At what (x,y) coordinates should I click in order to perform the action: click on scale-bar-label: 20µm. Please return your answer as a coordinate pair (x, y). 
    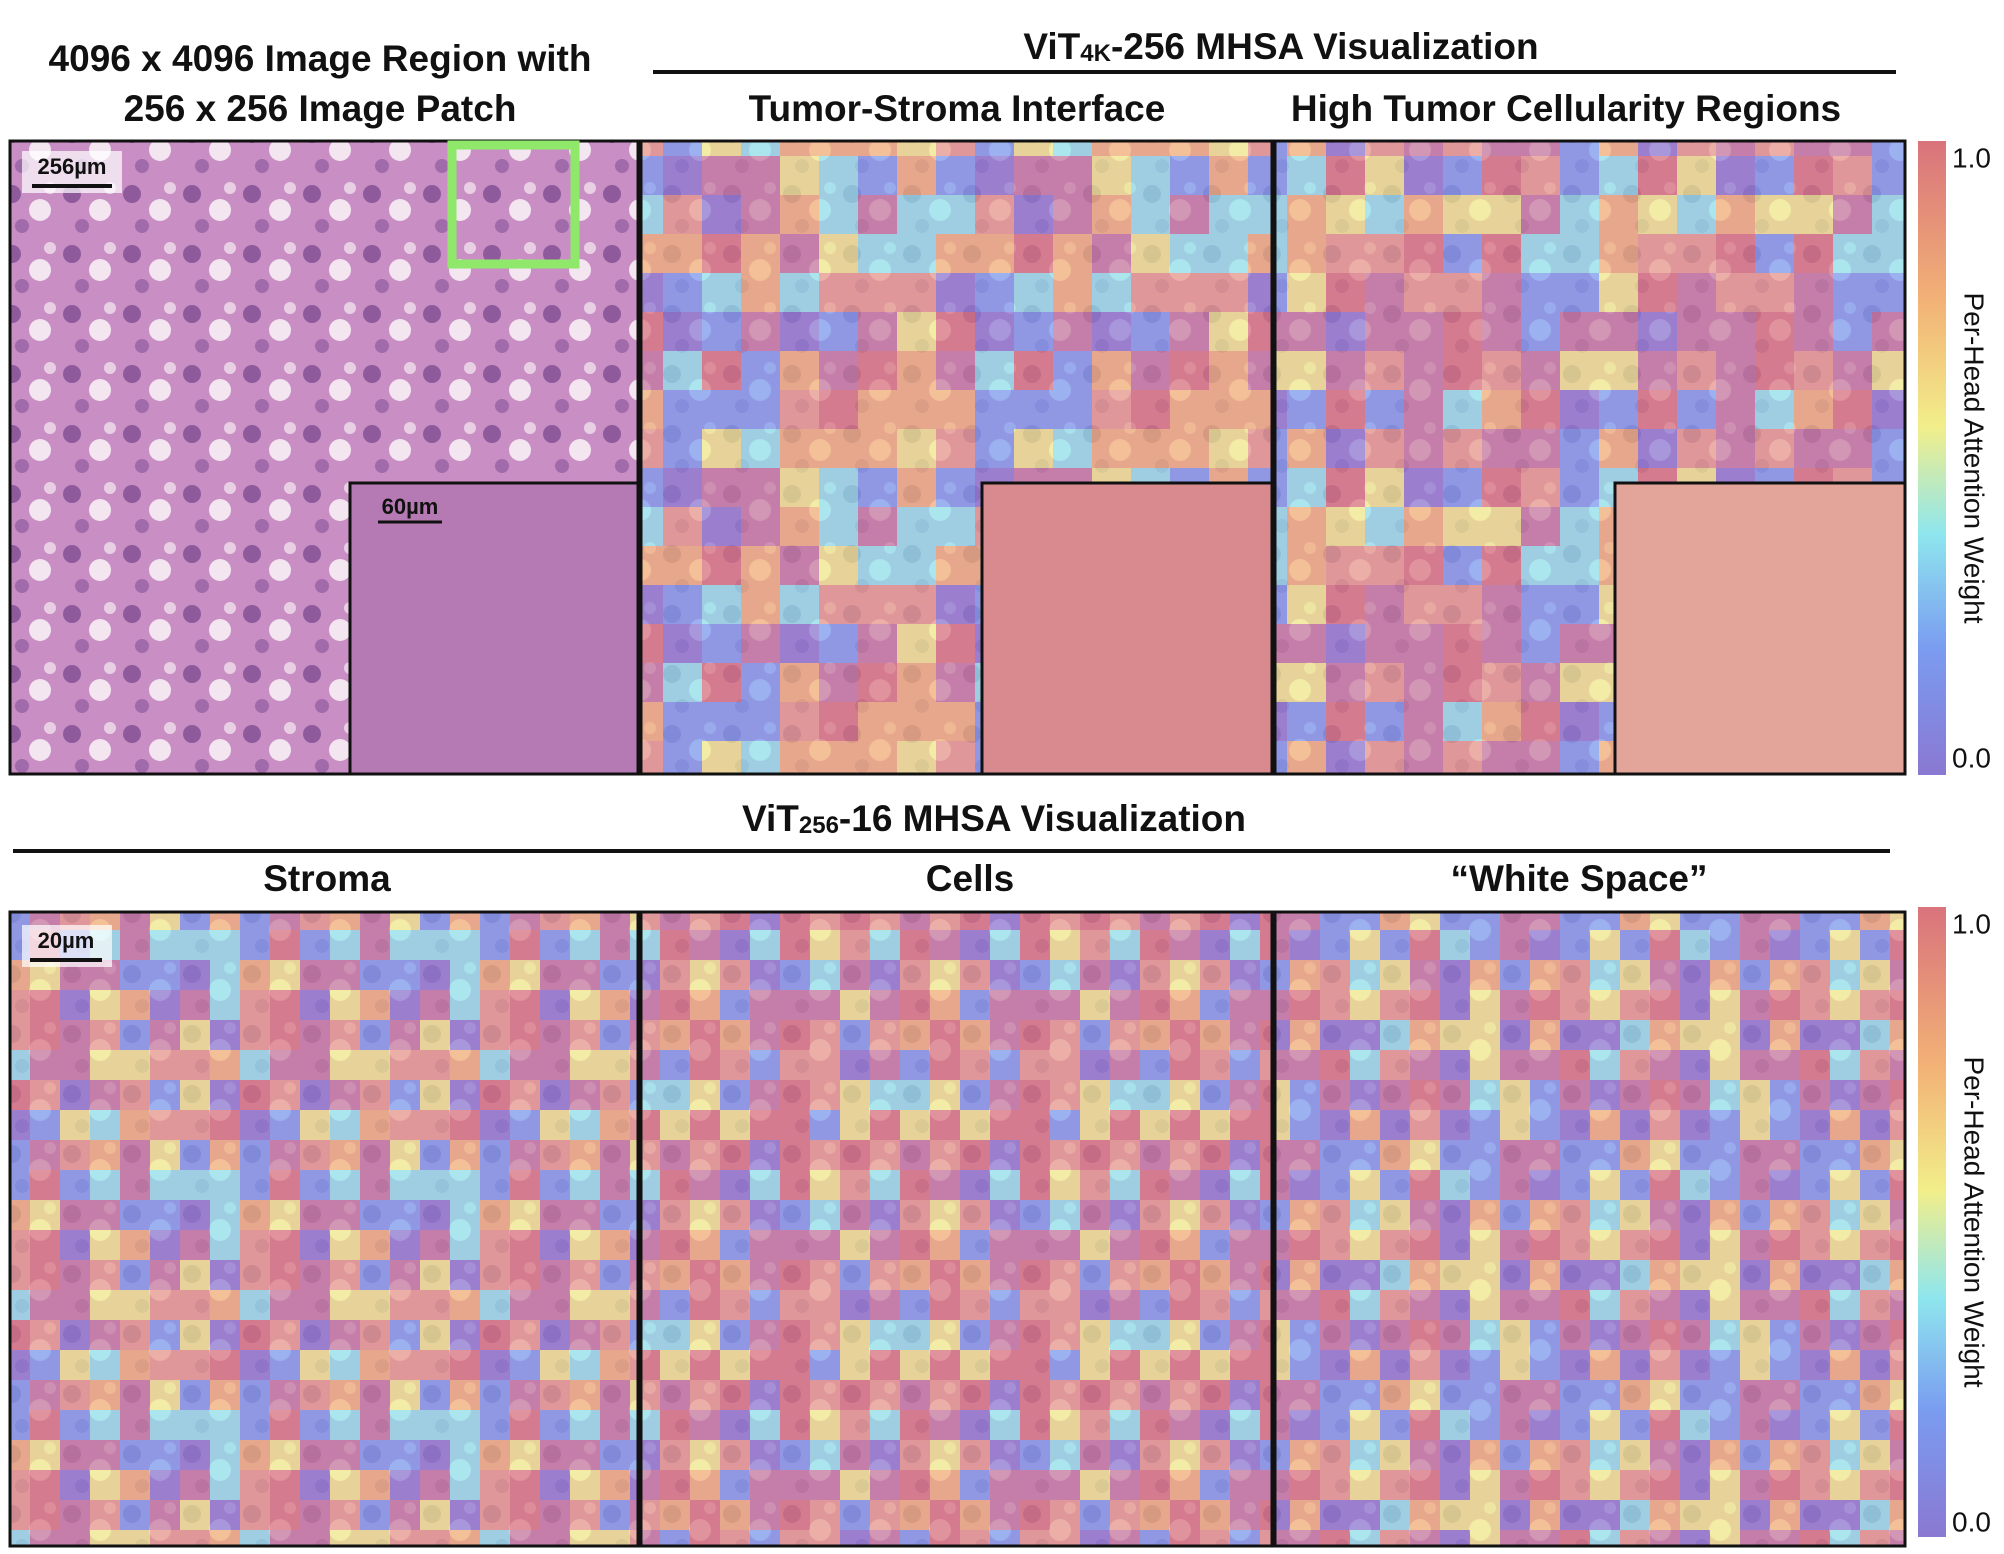
    Looking at the image, I should click on (66, 940).